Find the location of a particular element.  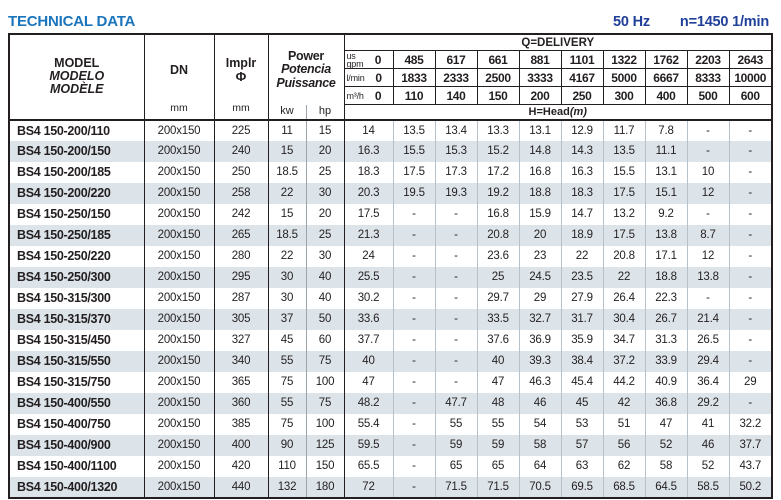

head-value-cell: 14.3 is located at coordinates (582, 151).